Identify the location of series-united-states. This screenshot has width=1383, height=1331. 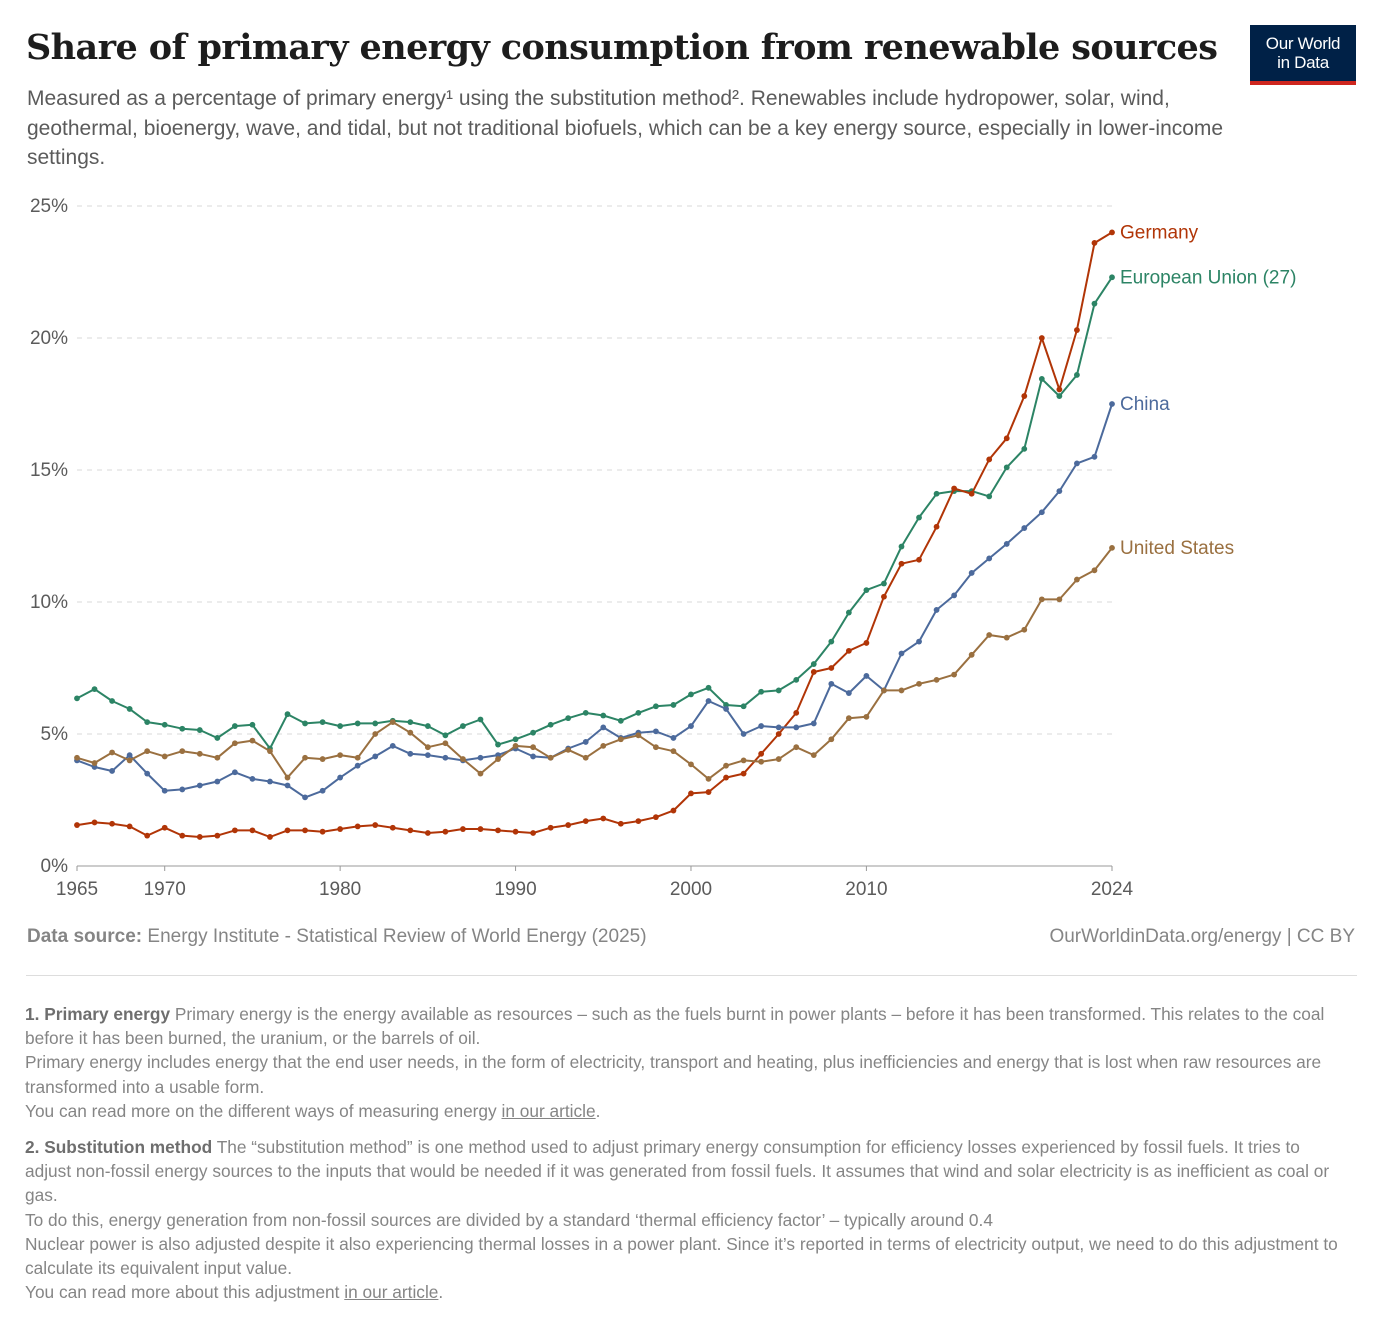
(594, 663).